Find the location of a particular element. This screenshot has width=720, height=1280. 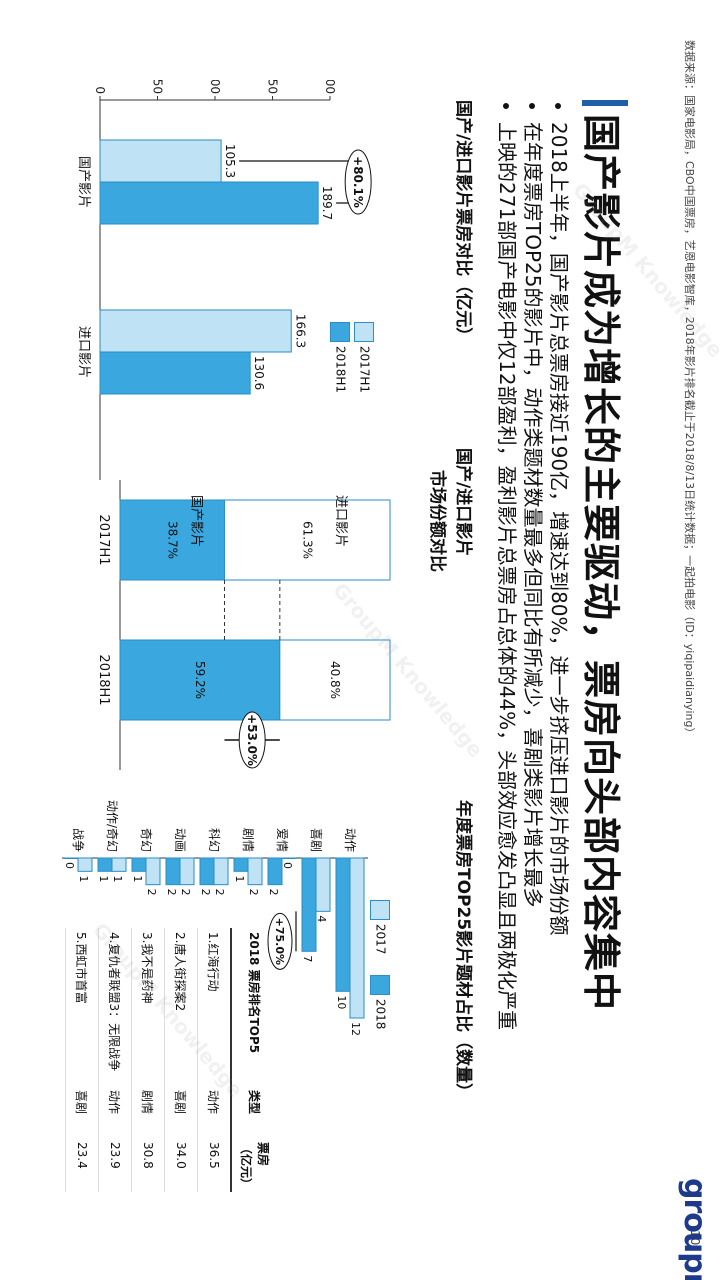

genre-legend-swatch-2017 is located at coordinates (380, 910).